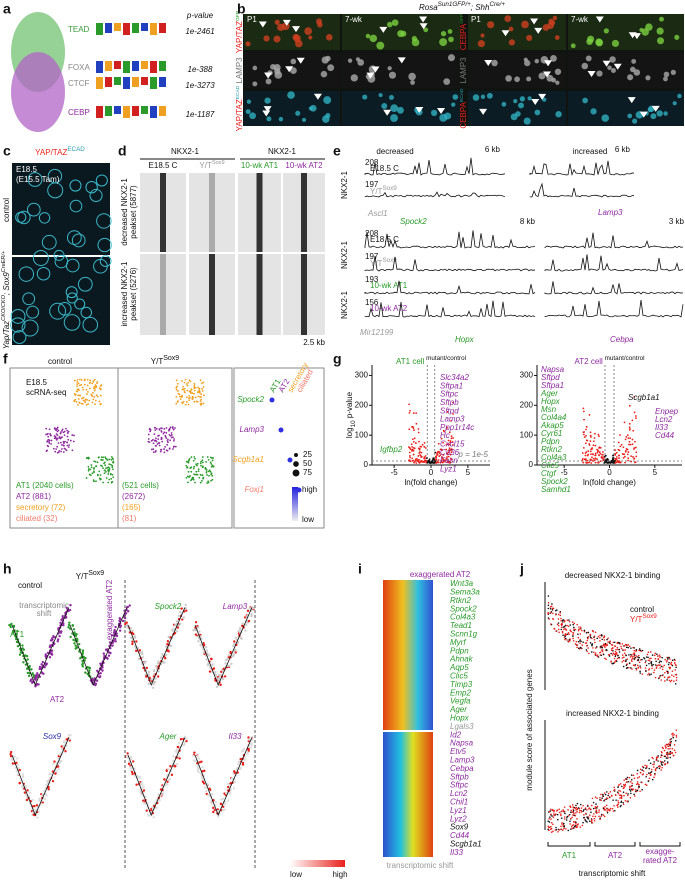 The width and height of the screenshot is (685, 885). What do you see at coordinates (445, 435) in the screenshot?
I see `label: Hc` at bounding box center [445, 435].